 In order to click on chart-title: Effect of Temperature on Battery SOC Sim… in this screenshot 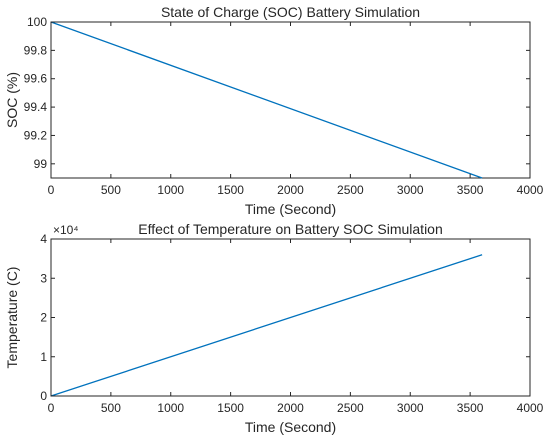, I will do `click(290, 229)`.